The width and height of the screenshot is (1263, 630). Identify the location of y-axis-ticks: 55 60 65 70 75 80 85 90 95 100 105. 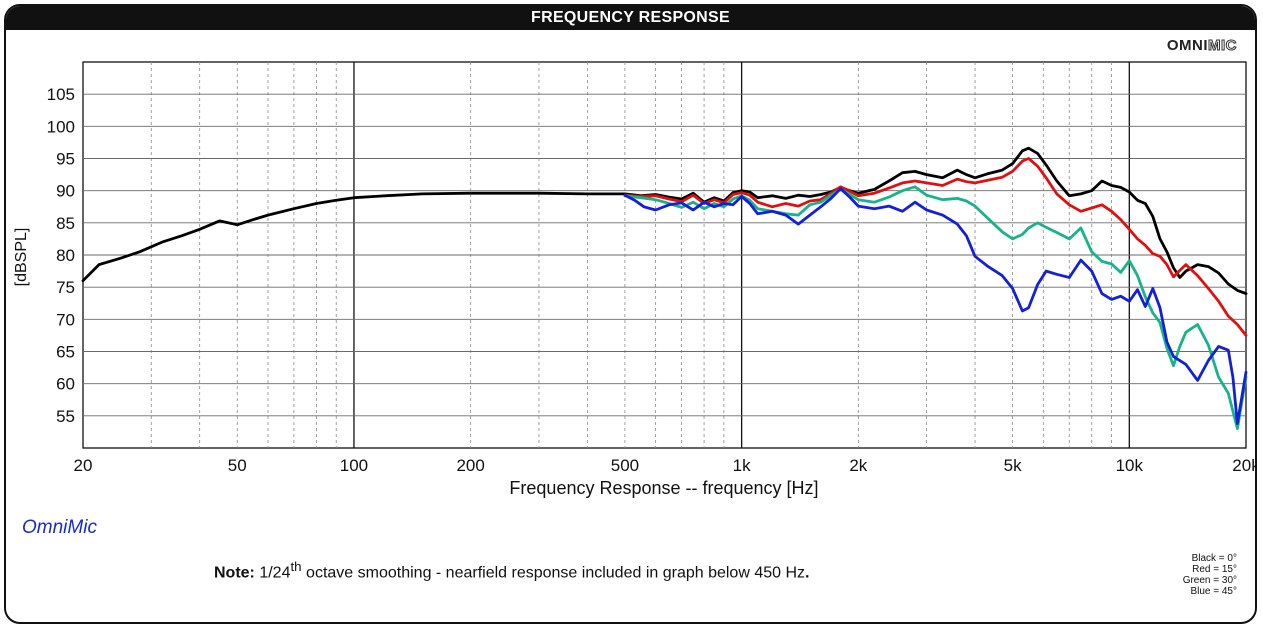
(61, 255).